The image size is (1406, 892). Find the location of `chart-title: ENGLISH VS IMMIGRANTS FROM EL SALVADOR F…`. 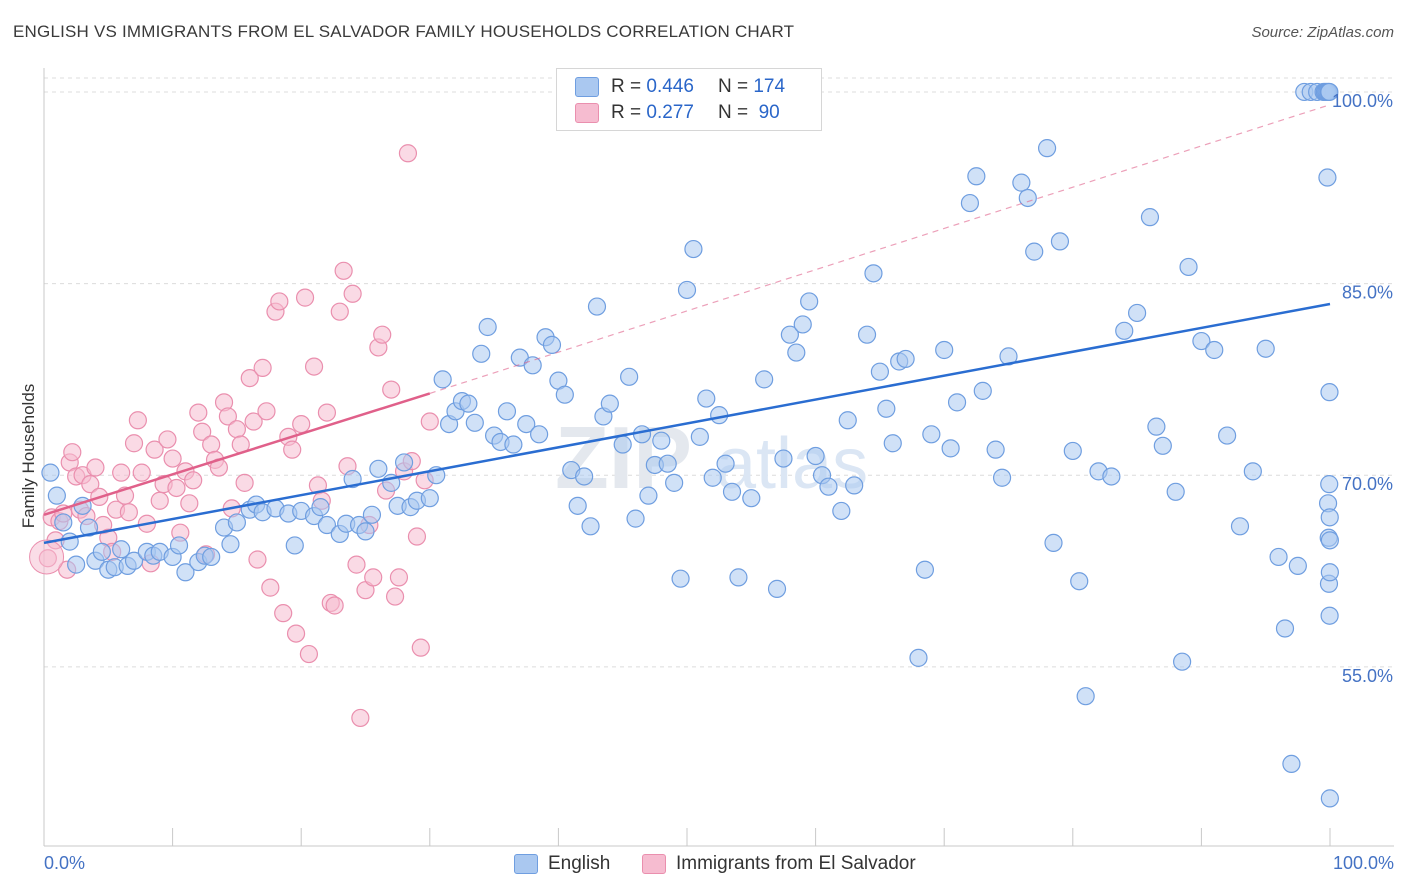

chart-title: ENGLISH VS IMMIGRANTS FROM EL SALVADOR F… is located at coordinates (404, 31).